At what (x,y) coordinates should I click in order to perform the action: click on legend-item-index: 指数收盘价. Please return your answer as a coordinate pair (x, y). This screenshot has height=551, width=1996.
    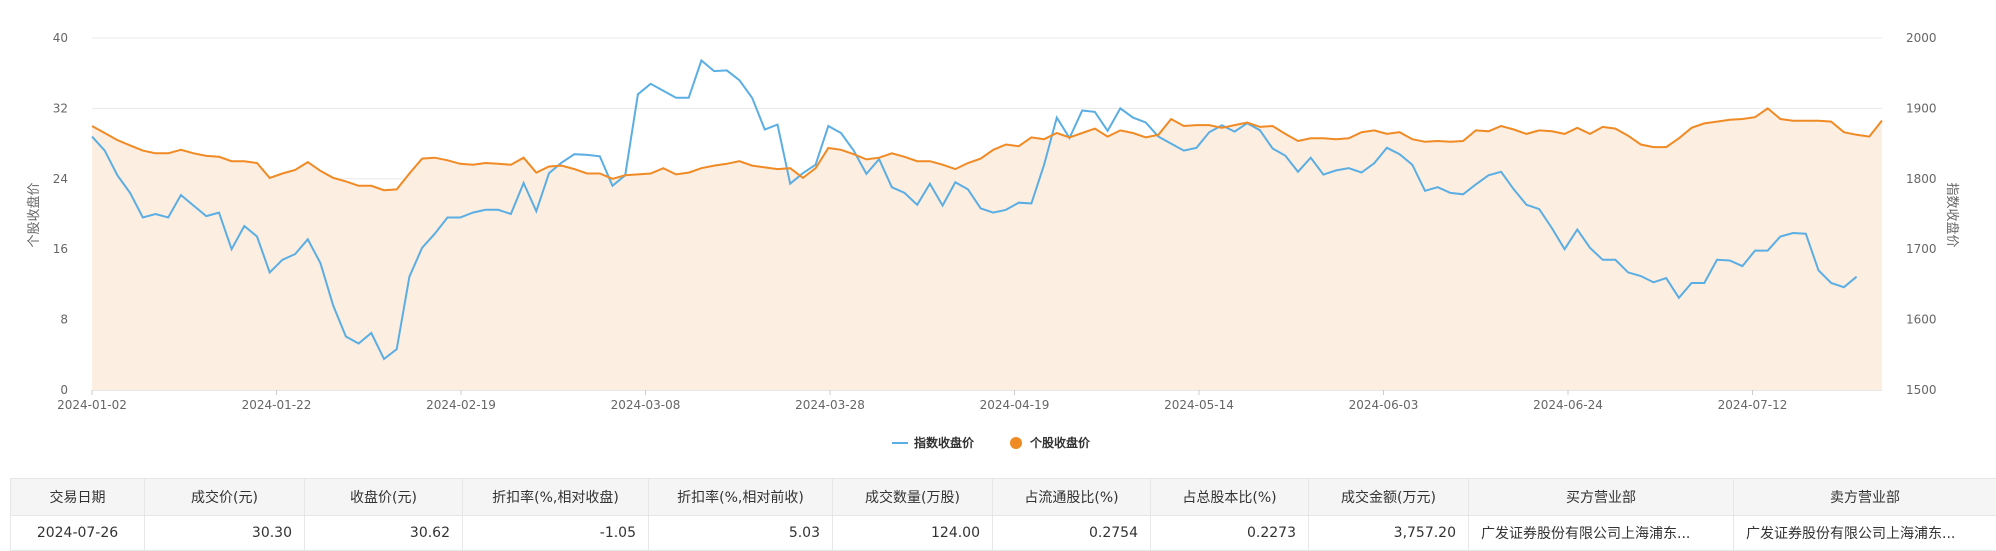
    Looking at the image, I should click on (933, 442).